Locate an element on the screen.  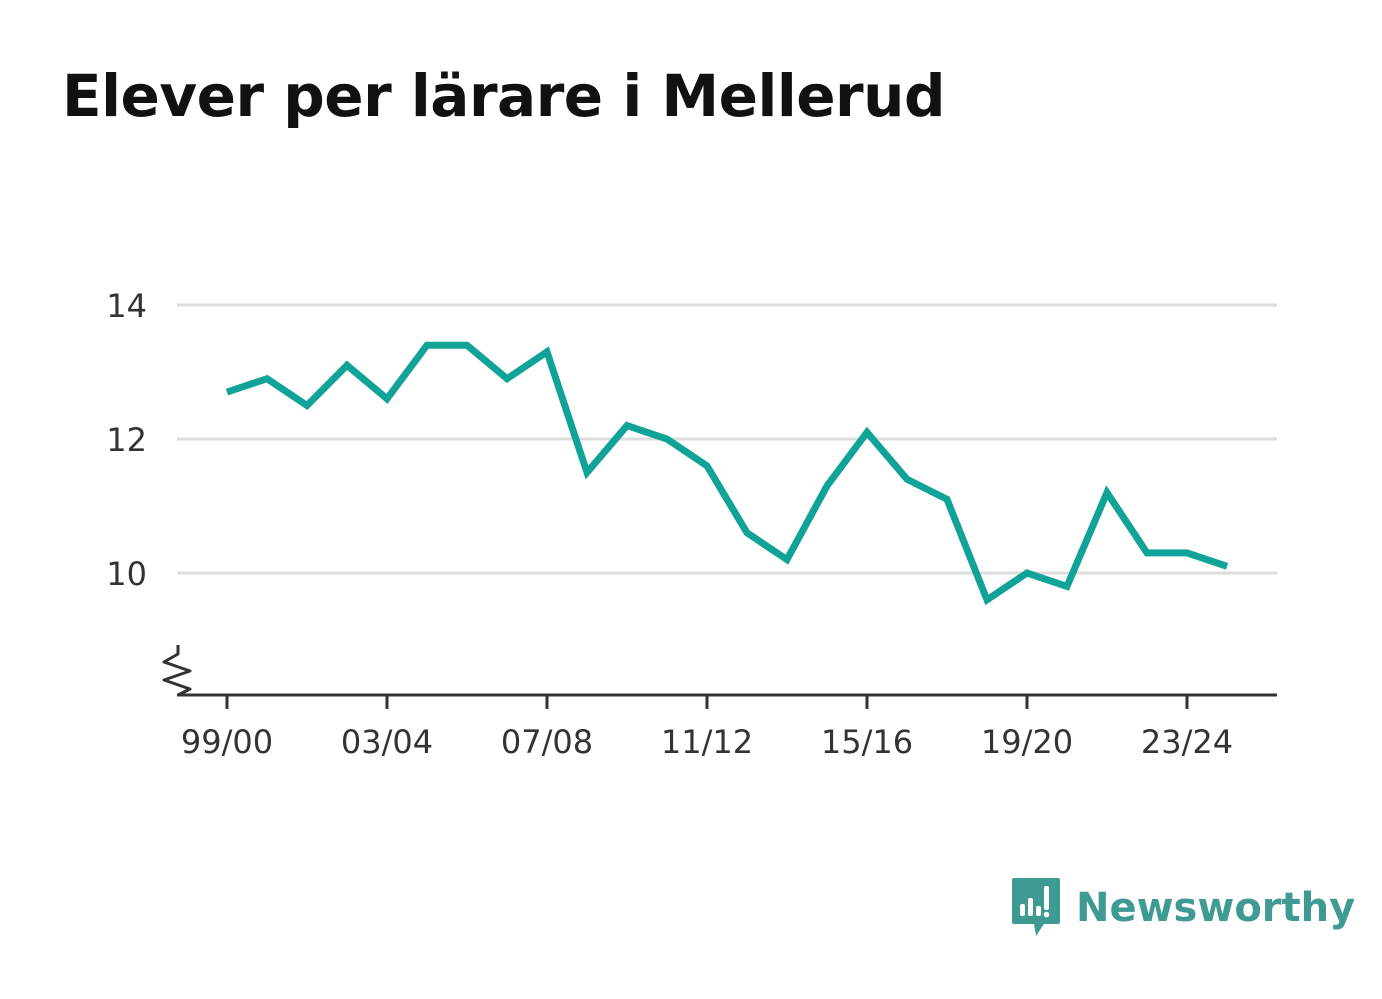
x-tick-label-19-20: 19/20 is located at coordinates (1027, 742).